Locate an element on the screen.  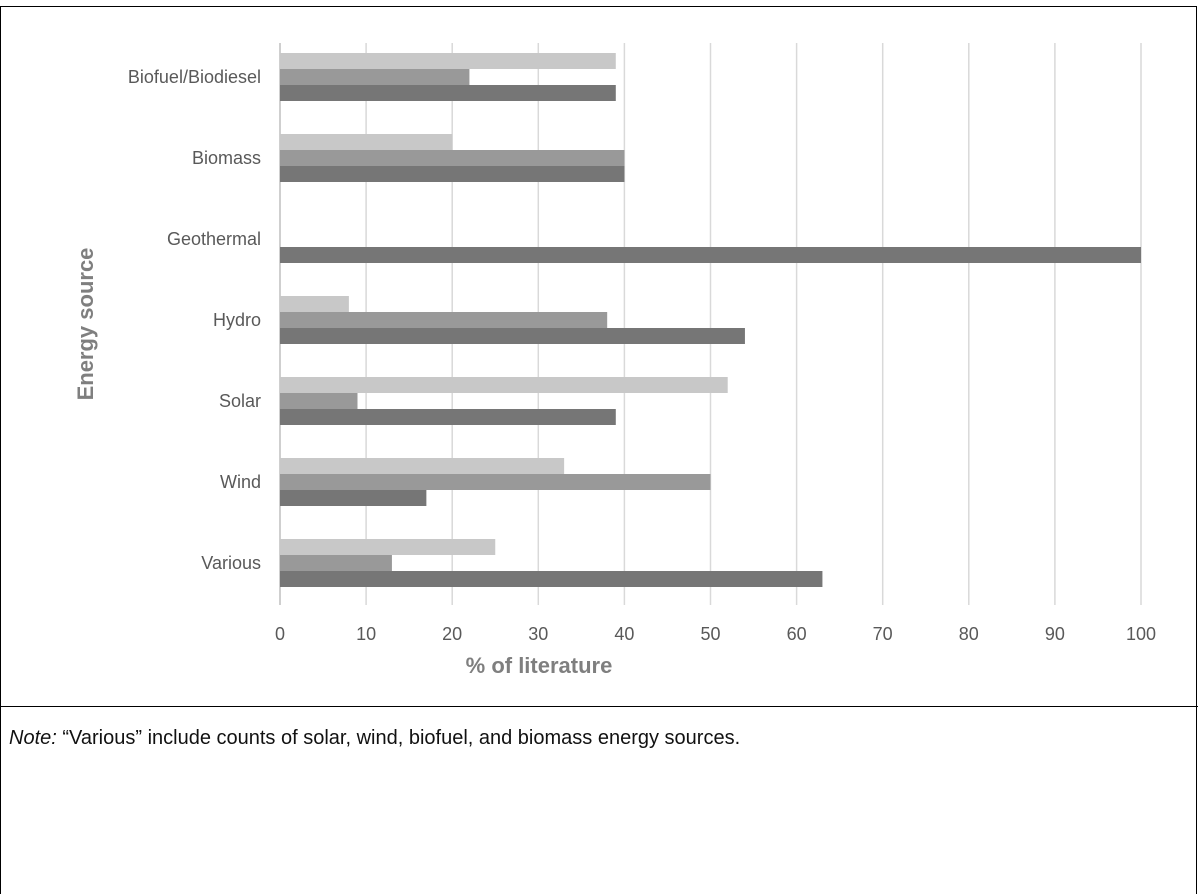
x-tick-label: 90 is located at coordinates (1055, 634).